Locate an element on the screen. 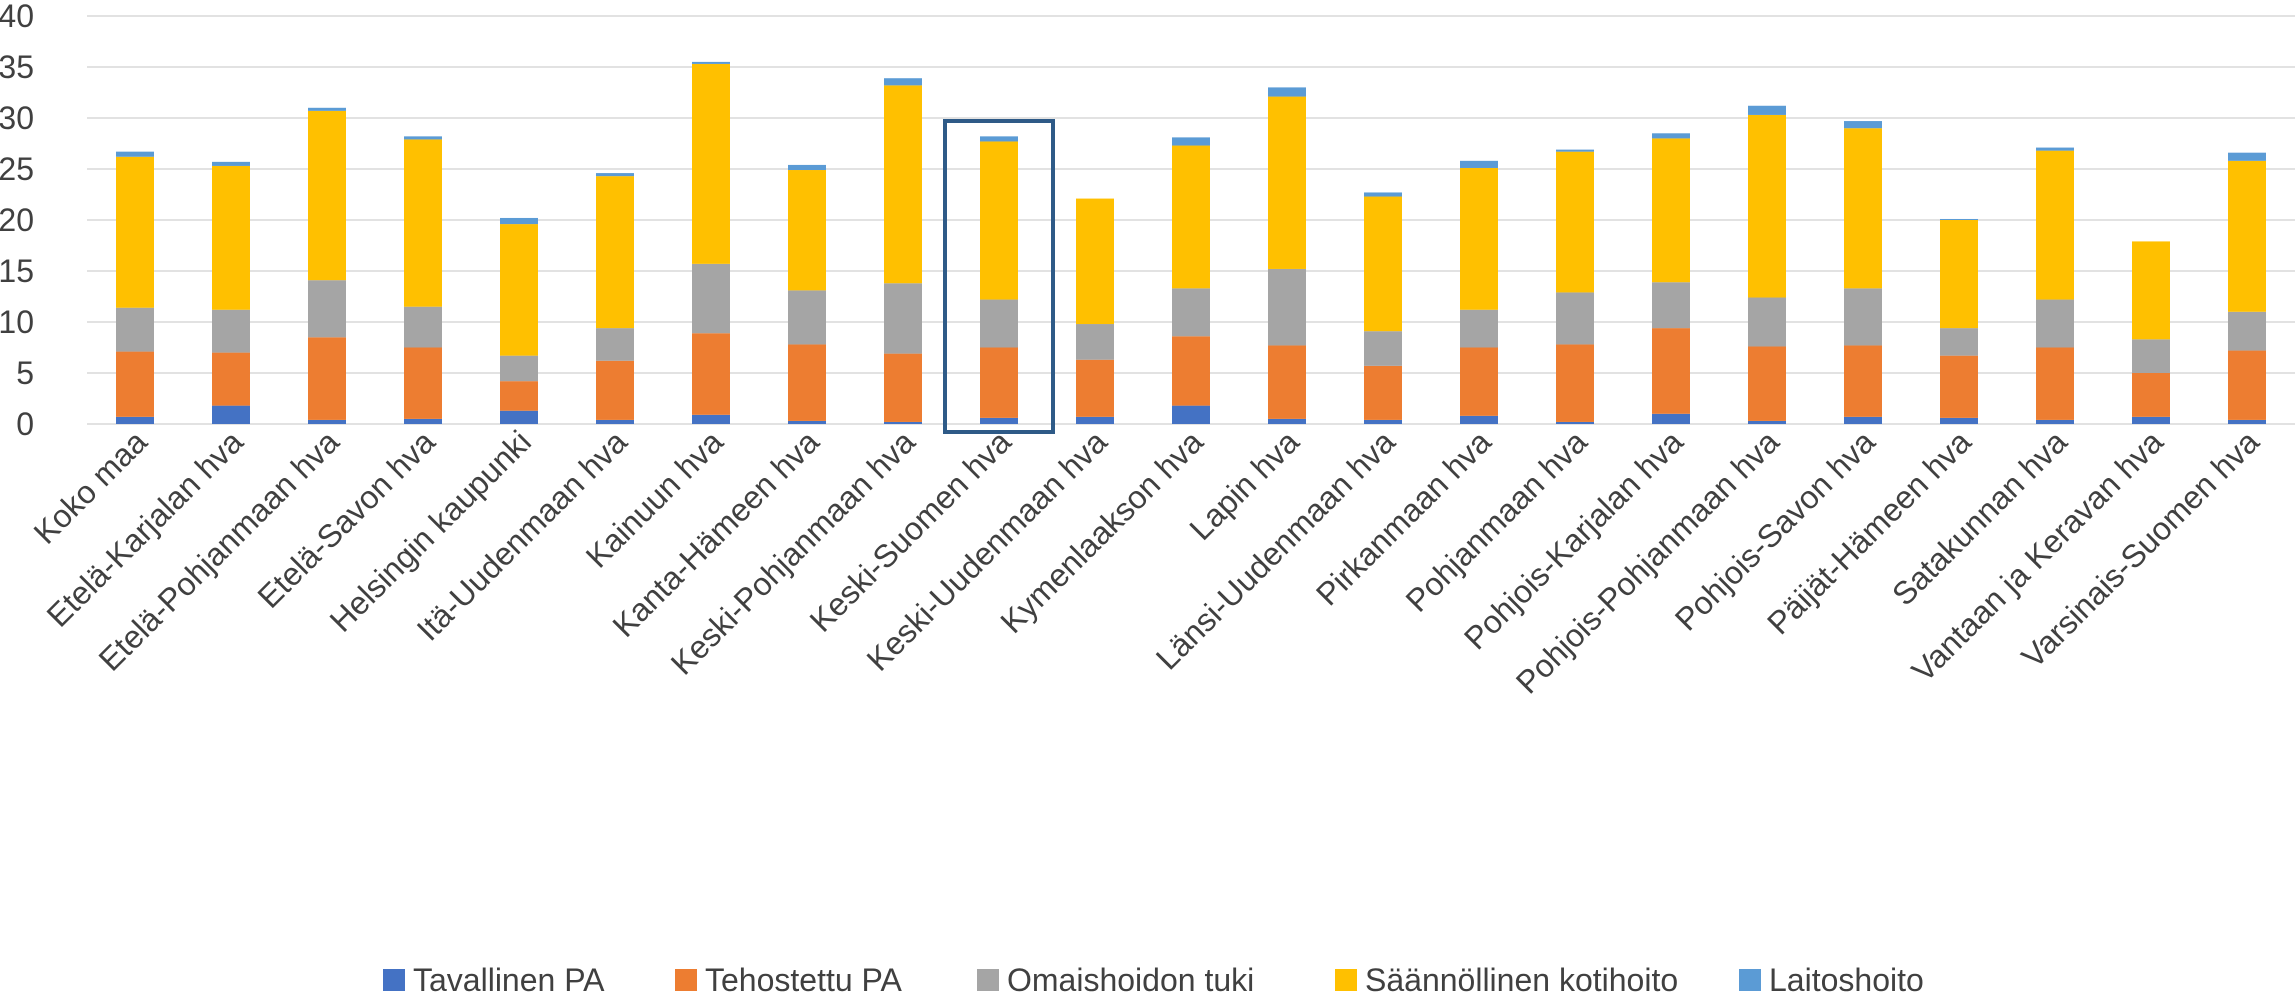 The height and width of the screenshot is (1004, 2295). y-tick-label: 15 is located at coordinates (17, 271).